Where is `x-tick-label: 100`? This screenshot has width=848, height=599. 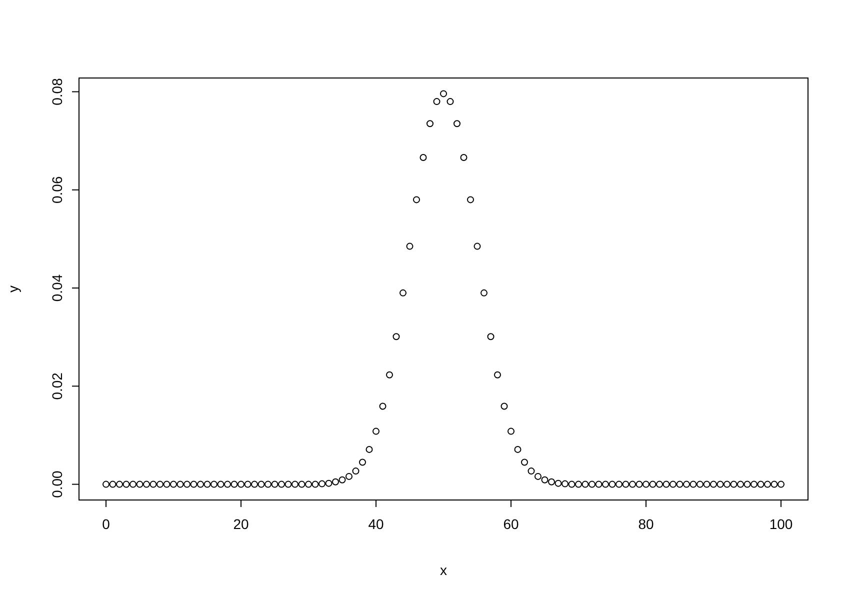 x-tick-label: 100 is located at coordinates (781, 524).